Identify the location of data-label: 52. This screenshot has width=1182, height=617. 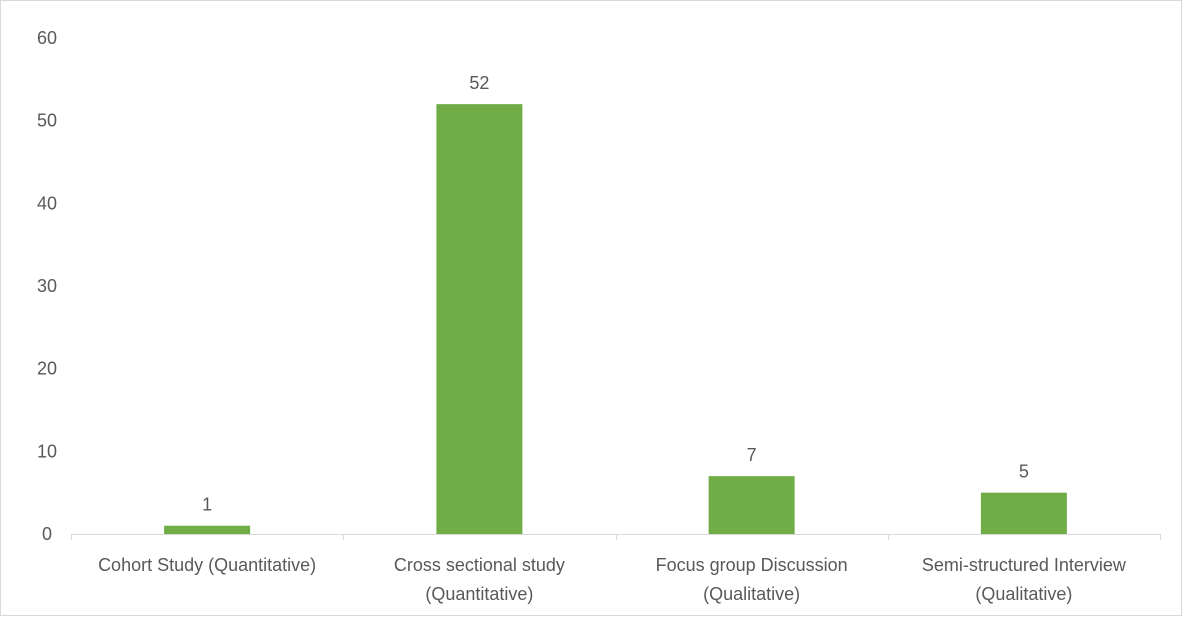
(479, 83).